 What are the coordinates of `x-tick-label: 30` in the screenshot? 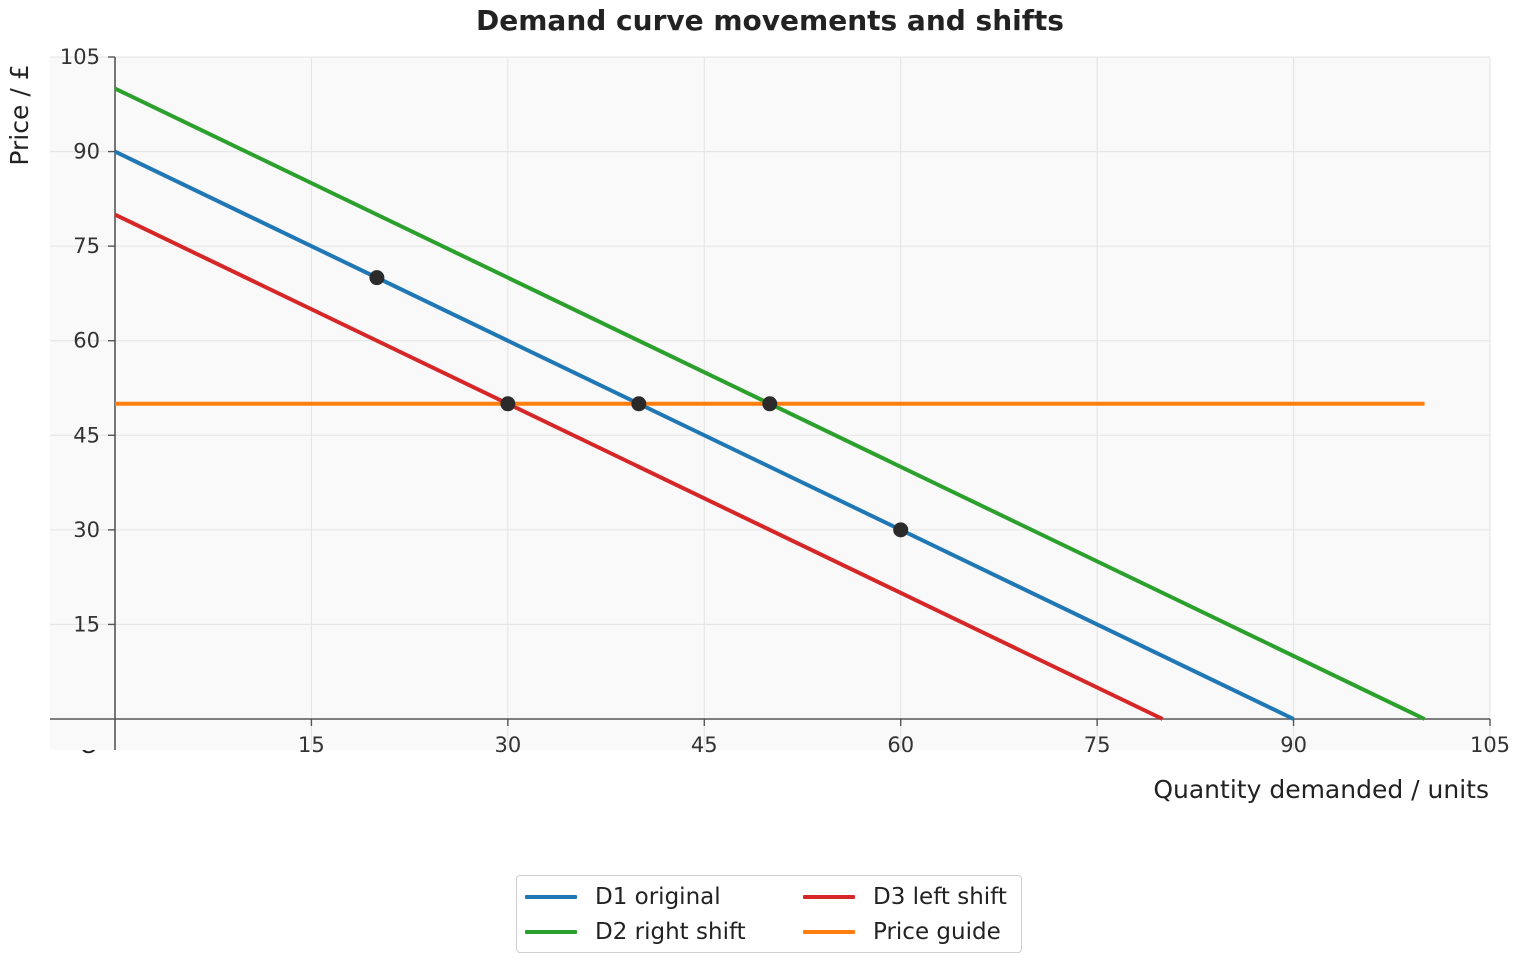 It's located at (507, 745).